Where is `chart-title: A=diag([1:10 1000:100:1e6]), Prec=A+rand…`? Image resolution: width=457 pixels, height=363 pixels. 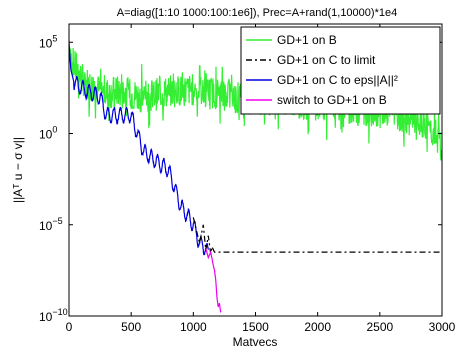 chart-title: A=diag([1:10 1000:100:1e6]), Prec=A+rand… is located at coordinates (257, 13).